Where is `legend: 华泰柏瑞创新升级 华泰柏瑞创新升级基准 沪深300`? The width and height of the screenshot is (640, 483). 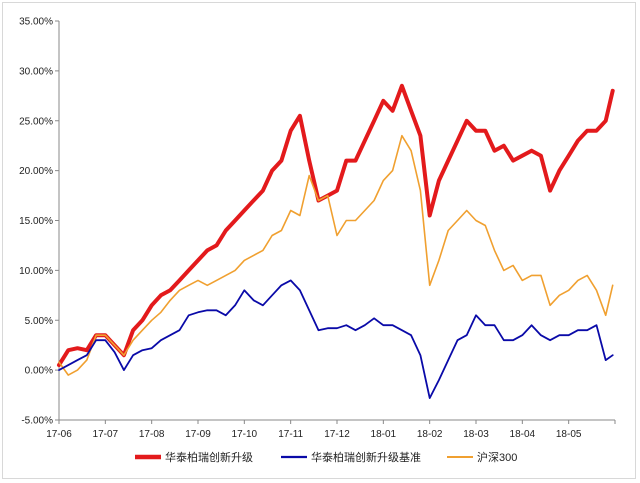 legend: 华泰柏瑞创新升级 华泰柏瑞创新升级基准 沪深300 is located at coordinates (326, 457).